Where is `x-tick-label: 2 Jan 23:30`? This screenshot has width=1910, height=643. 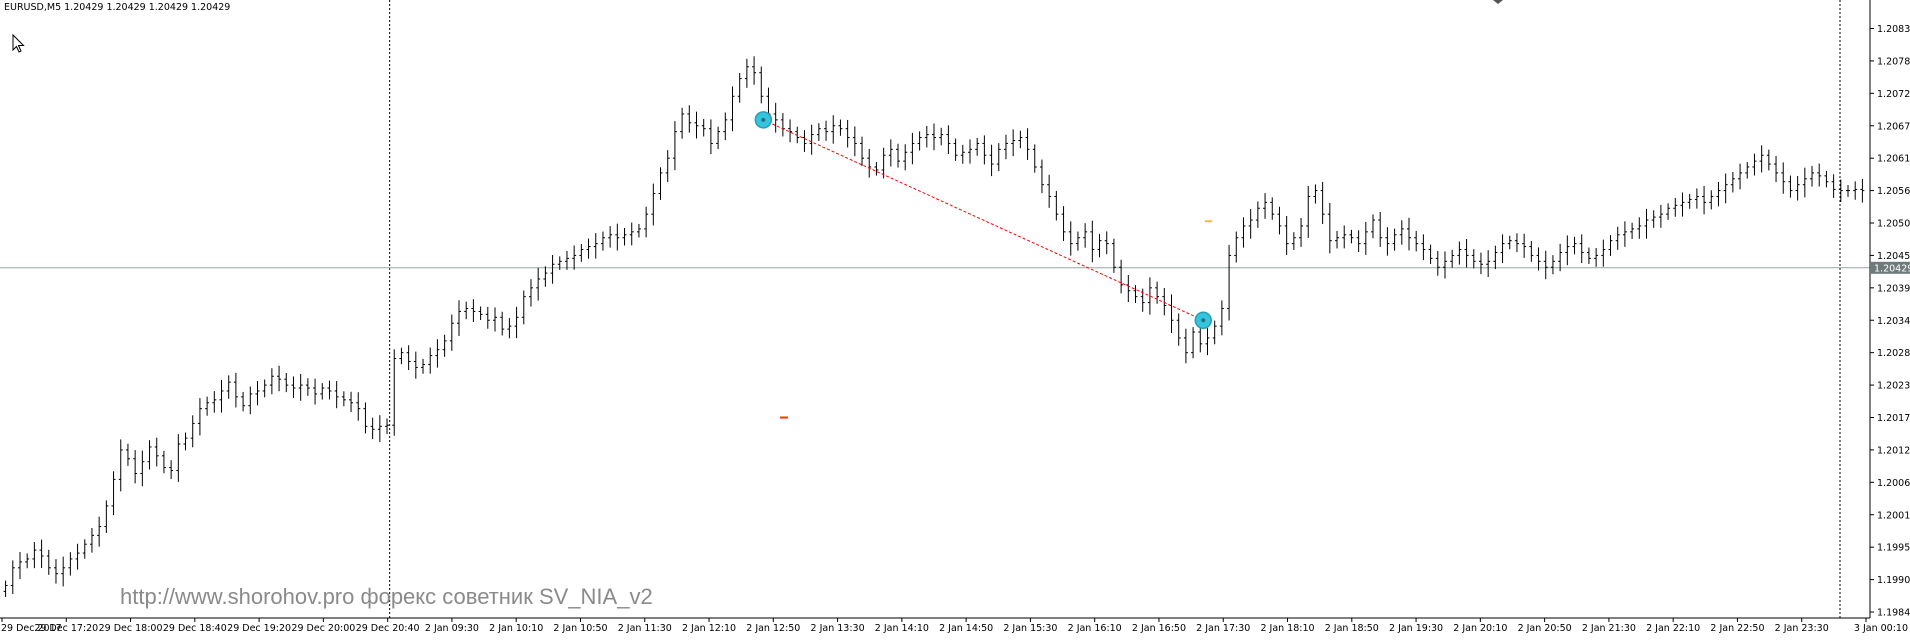 x-tick-label: 2 Jan 23:30 is located at coordinates (1802, 628).